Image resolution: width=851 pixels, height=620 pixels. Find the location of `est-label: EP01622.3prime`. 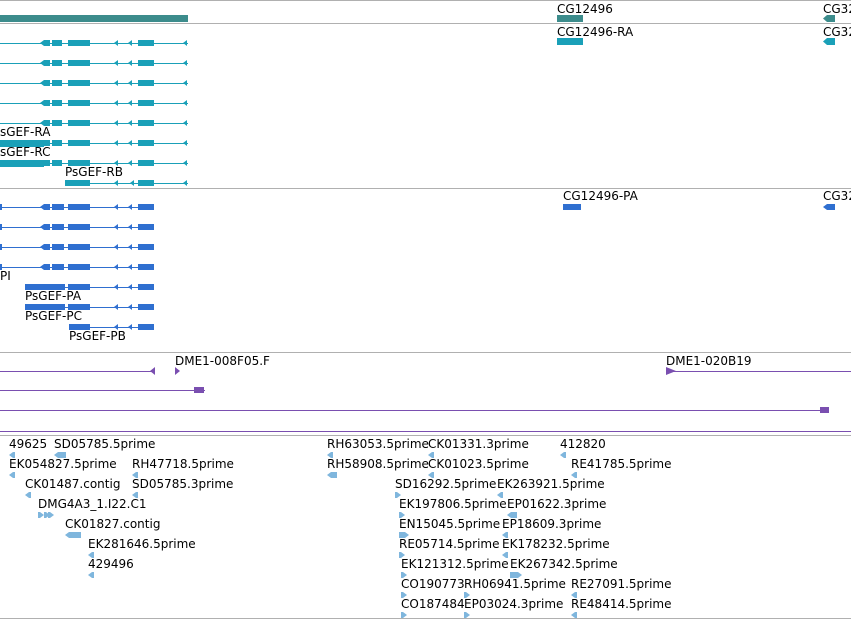

est-label: EP01622.3prime is located at coordinates (557, 504).